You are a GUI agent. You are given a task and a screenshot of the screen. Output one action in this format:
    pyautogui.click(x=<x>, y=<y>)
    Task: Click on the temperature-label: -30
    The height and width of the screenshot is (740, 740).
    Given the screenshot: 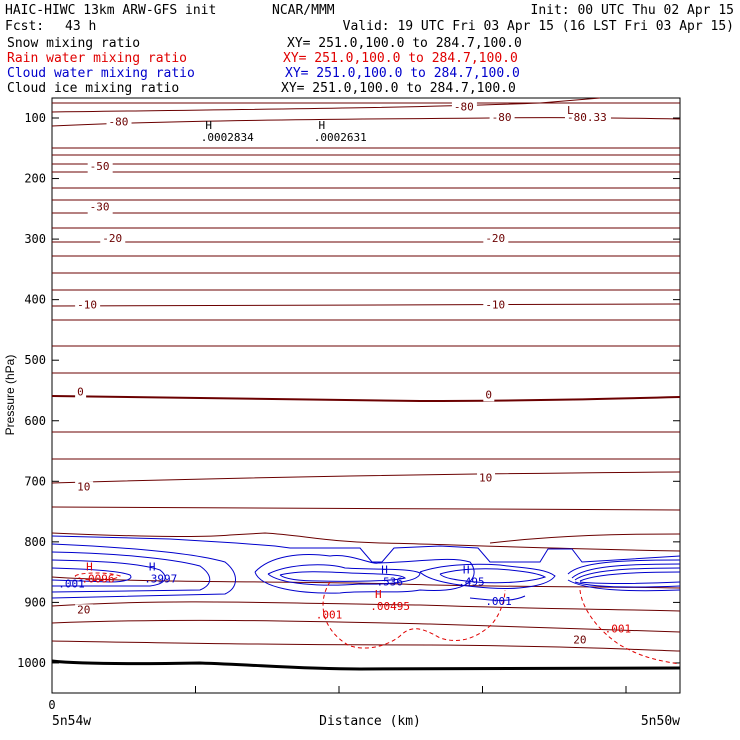 What is the action you would take?
    pyautogui.click(x=100, y=207)
    